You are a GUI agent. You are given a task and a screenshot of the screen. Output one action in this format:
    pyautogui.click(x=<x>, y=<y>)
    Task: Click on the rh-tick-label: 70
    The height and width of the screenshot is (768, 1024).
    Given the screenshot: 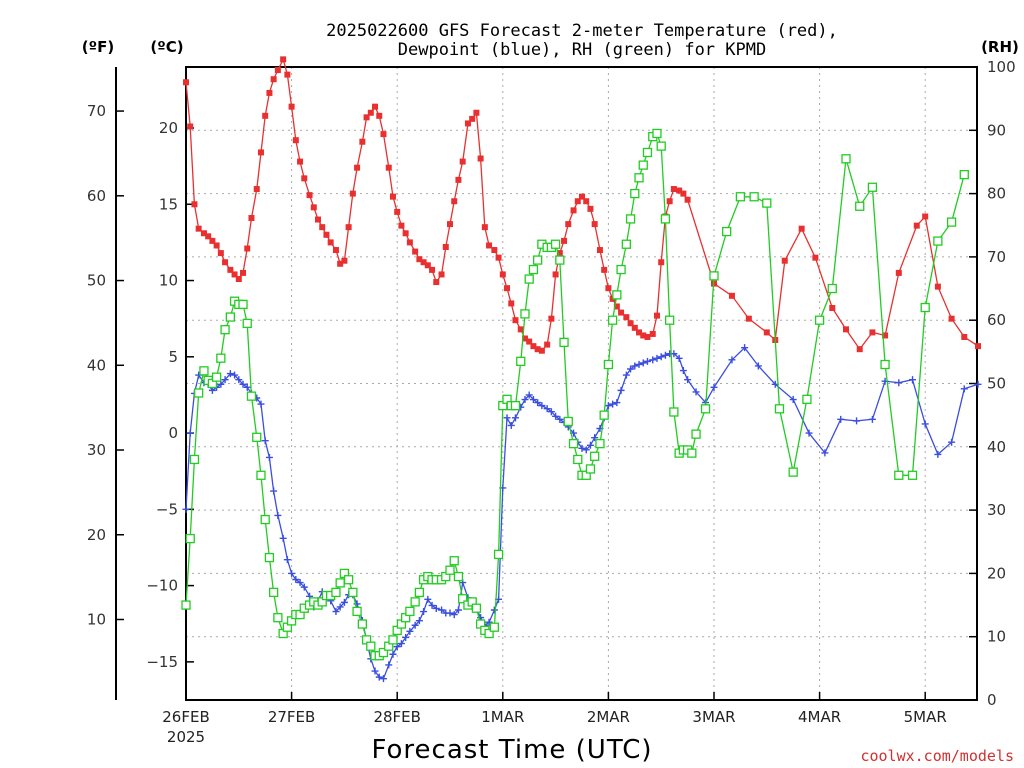 What is the action you would take?
    pyautogui.click(x=996, y=257)
    